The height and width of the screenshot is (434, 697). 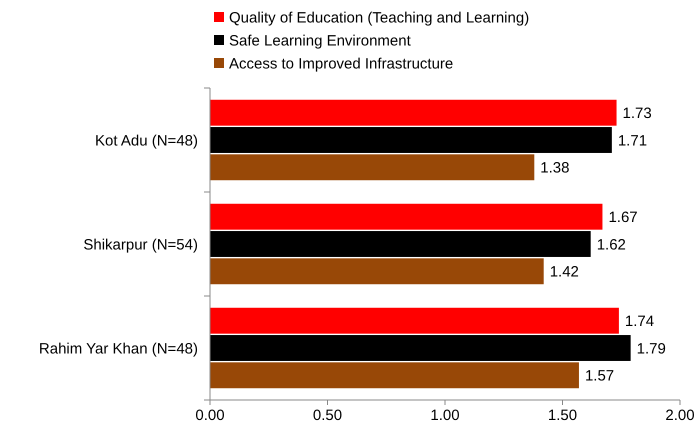 What do you see at coordinates (563, 415) in the screenshot?
I see `x-tick-label: 1.50` at bounding box center [563, 415].